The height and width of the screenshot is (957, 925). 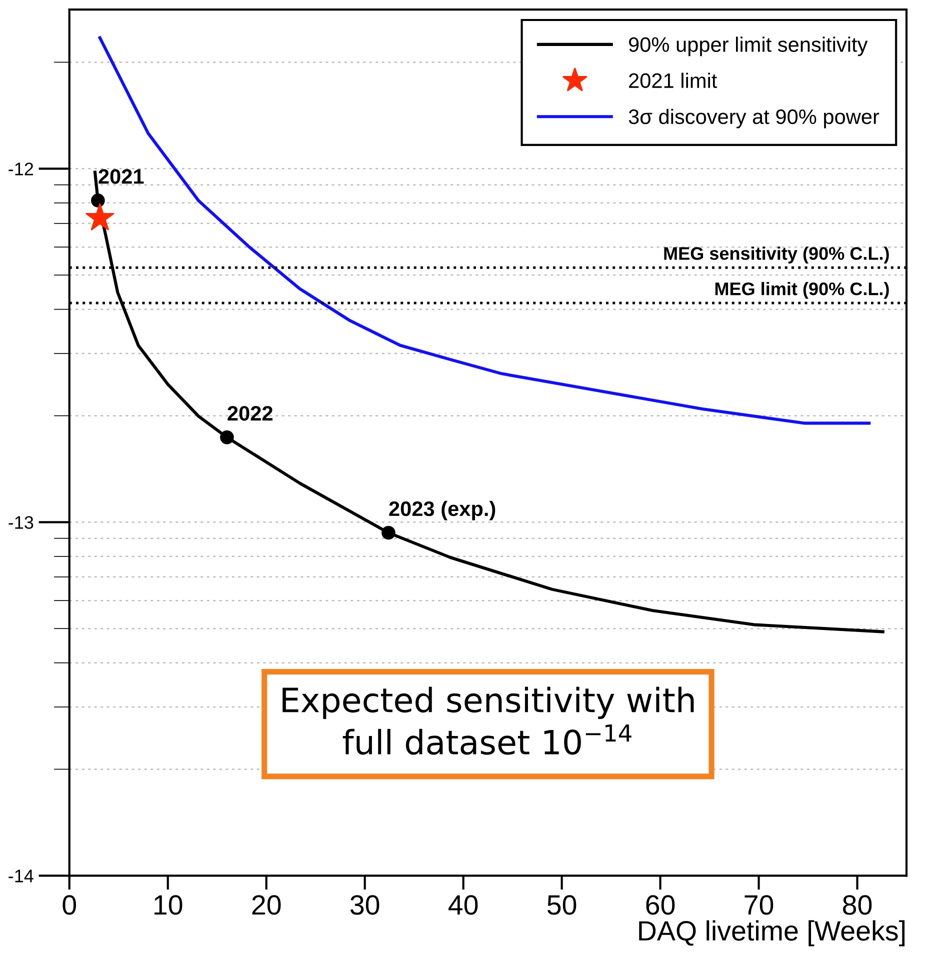 What do you see at coordinates (748, 46) in the screenshot?
I see `legend-label: 90% upper limit sensitivity` at bounding box center [748, 46].